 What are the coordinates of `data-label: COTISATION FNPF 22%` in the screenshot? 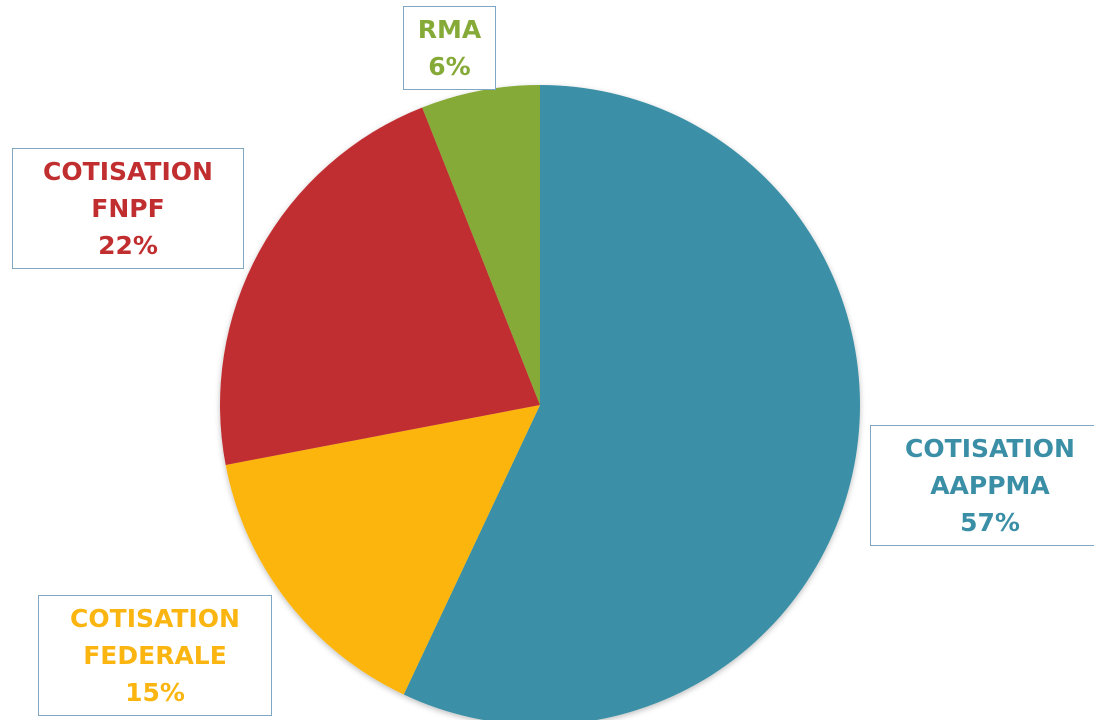 It's located at (128, 208).